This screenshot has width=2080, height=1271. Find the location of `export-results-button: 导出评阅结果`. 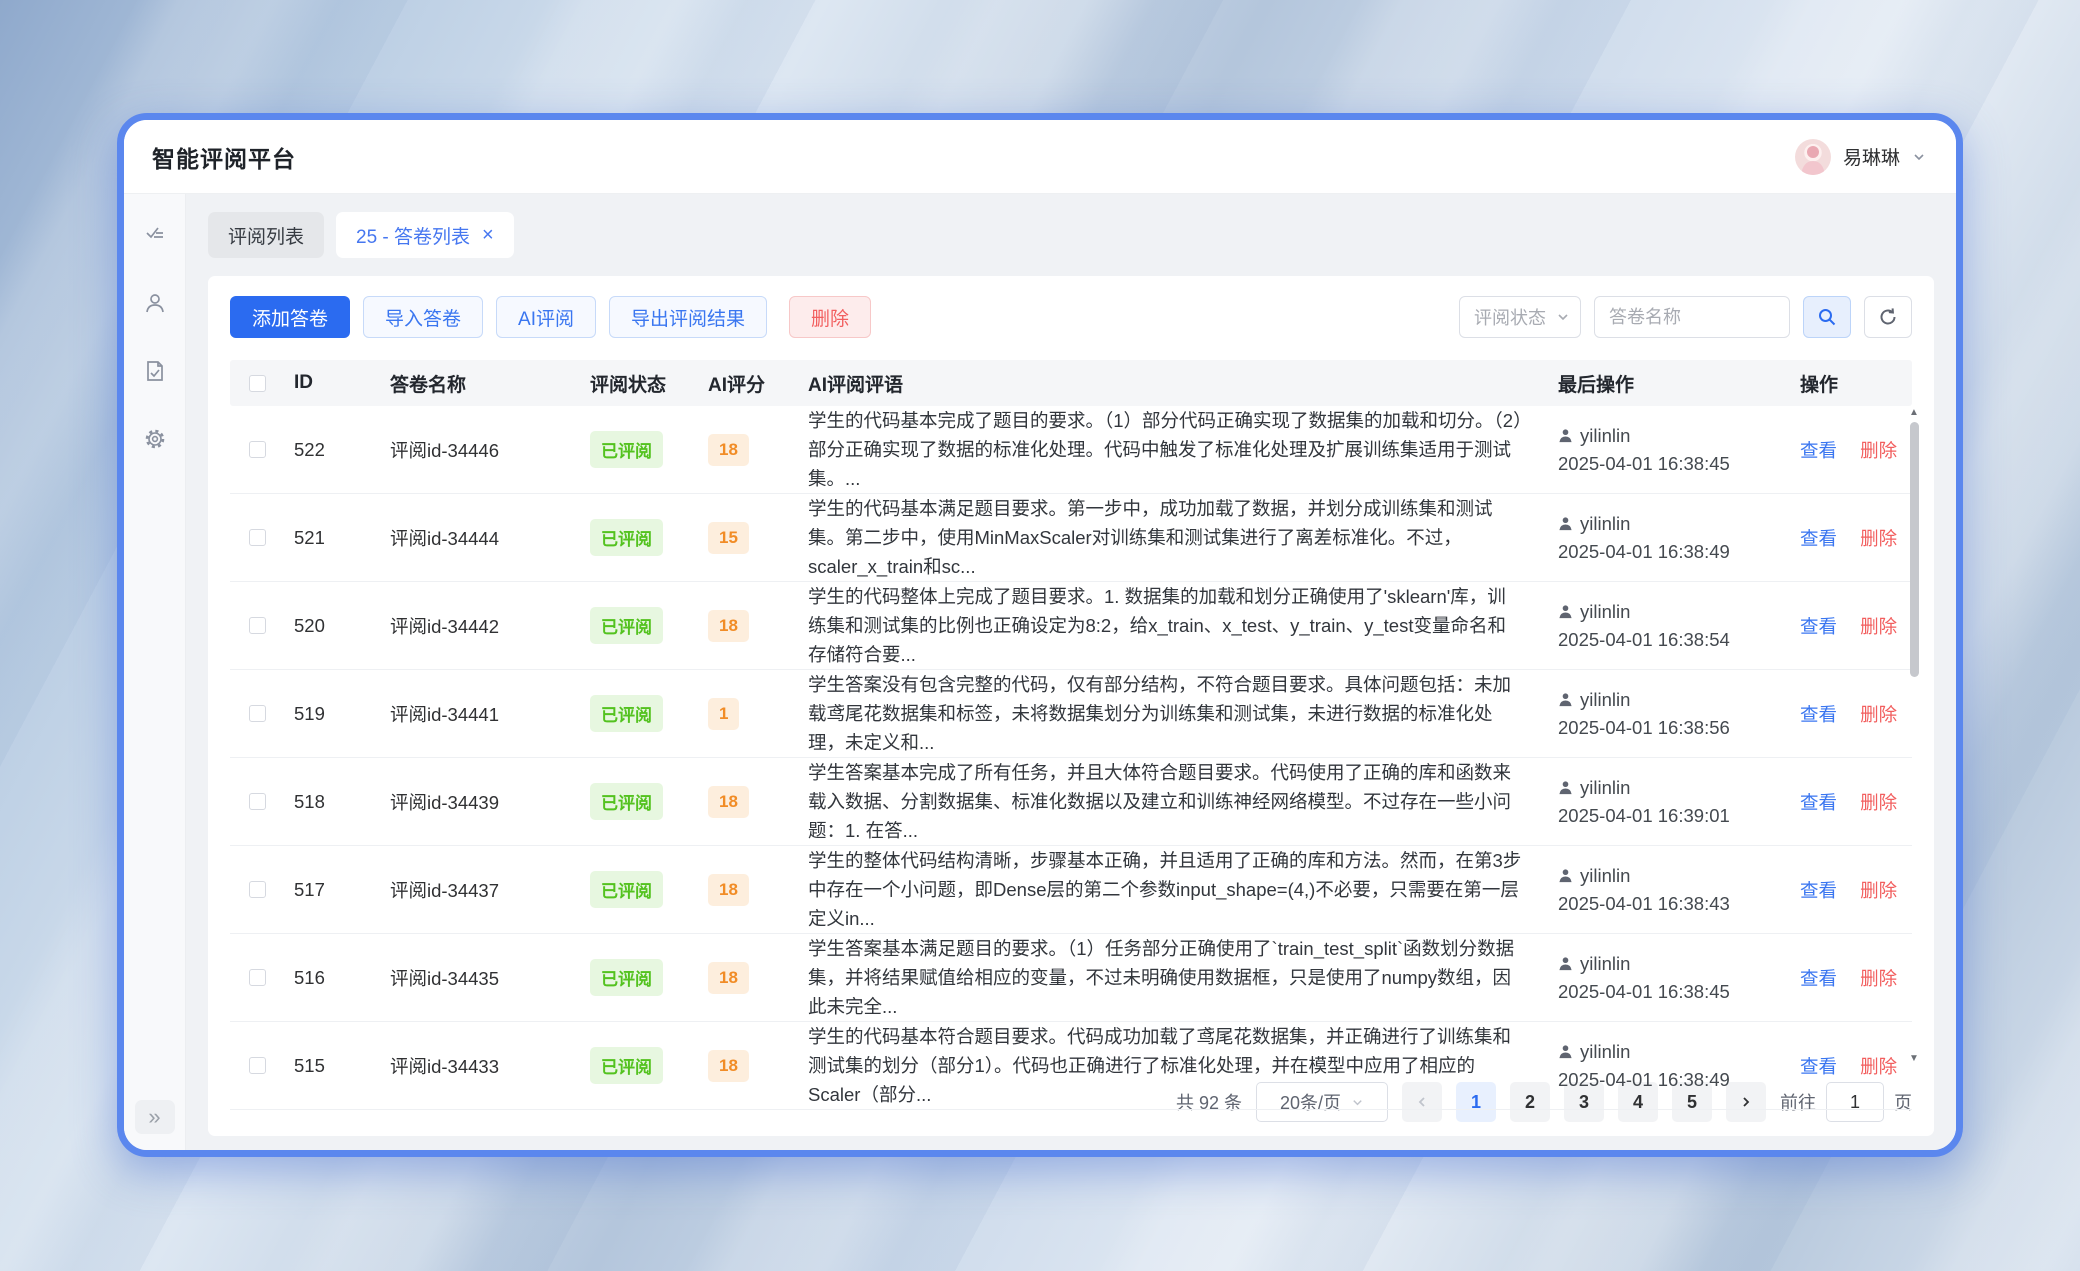

export-results-button: 导出评阅结果 is located at coordinates (687, 317).